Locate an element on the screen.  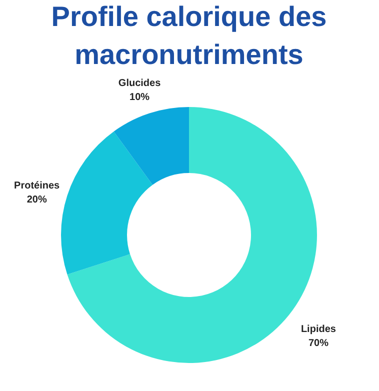
slice-label: Protéines is located at coordinates (37, 186).